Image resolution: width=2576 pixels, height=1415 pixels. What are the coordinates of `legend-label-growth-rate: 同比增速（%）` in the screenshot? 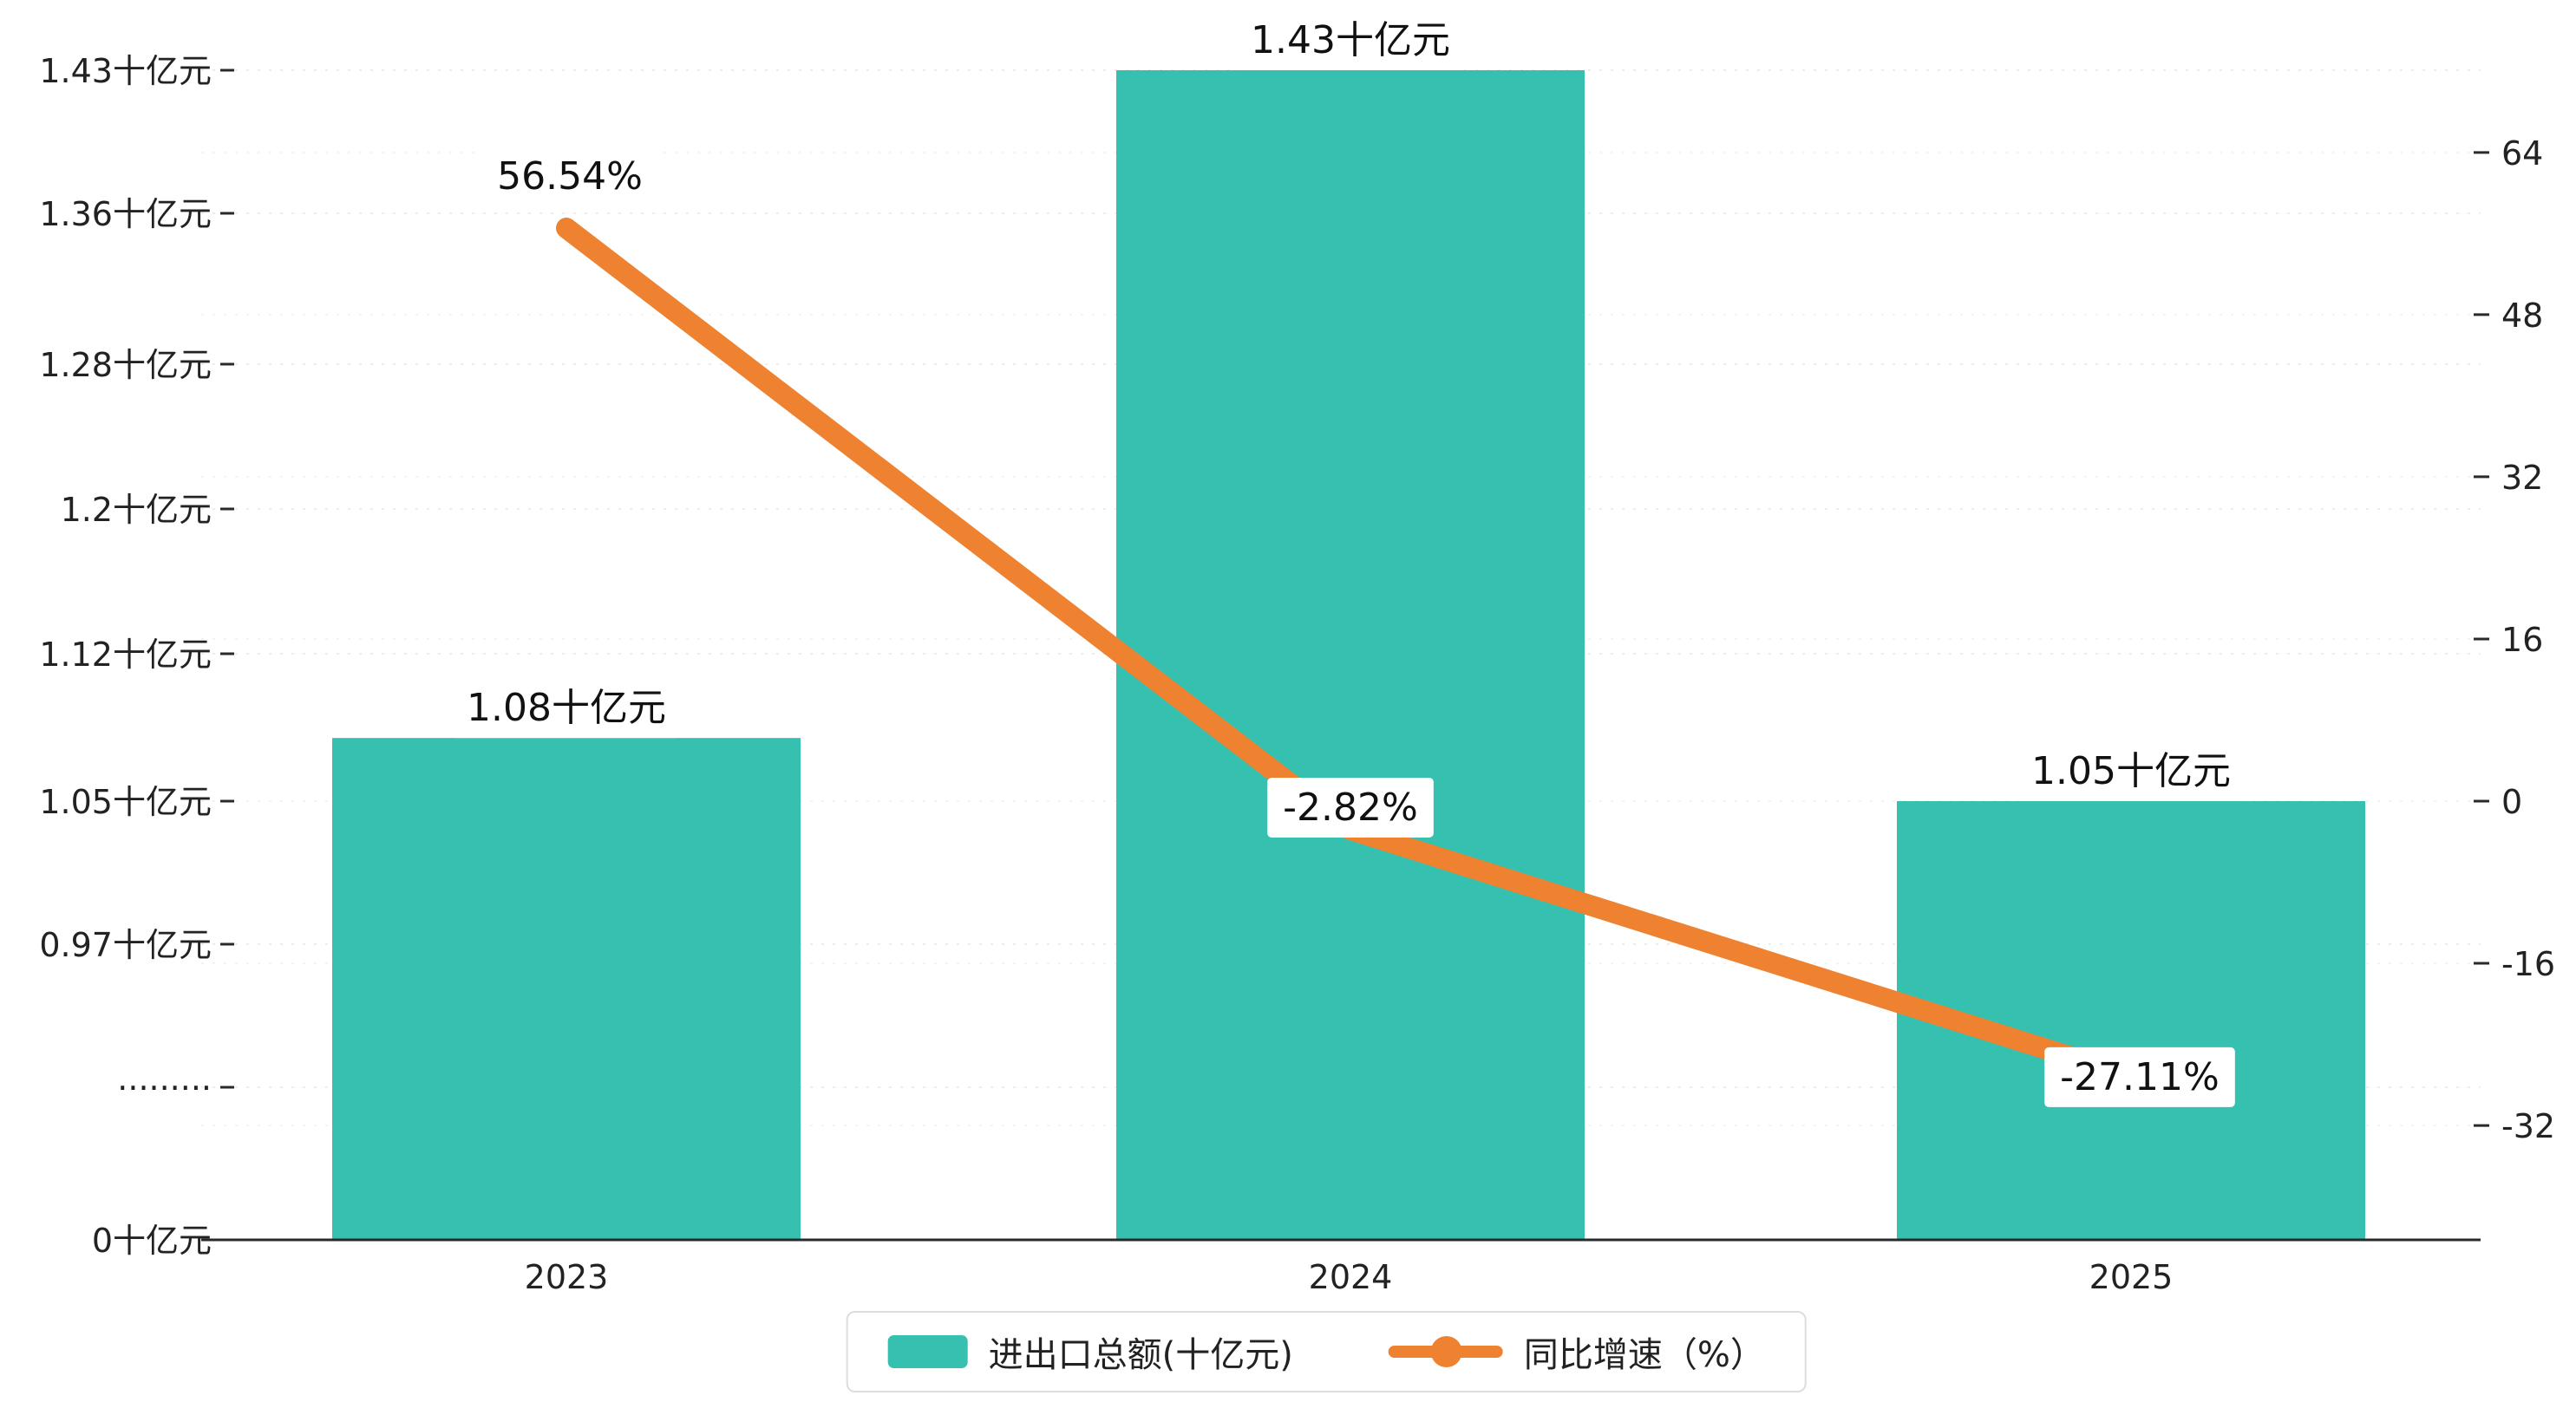 It's located at (1644, 1355).